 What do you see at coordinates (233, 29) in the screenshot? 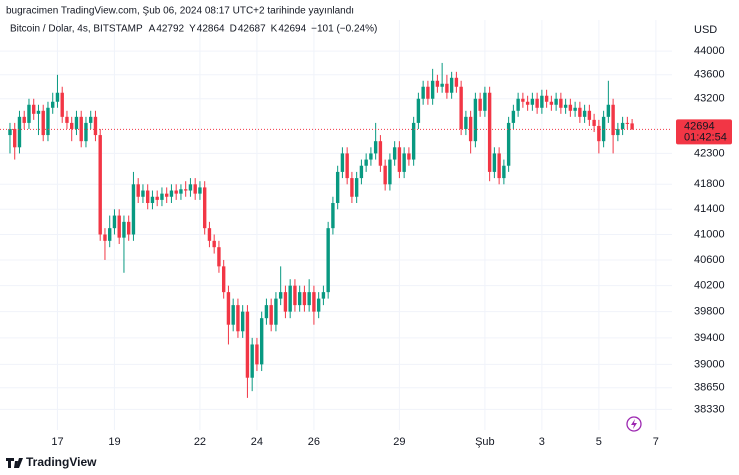
I see `ohlc-label: D` at bounding box center [233, 29].